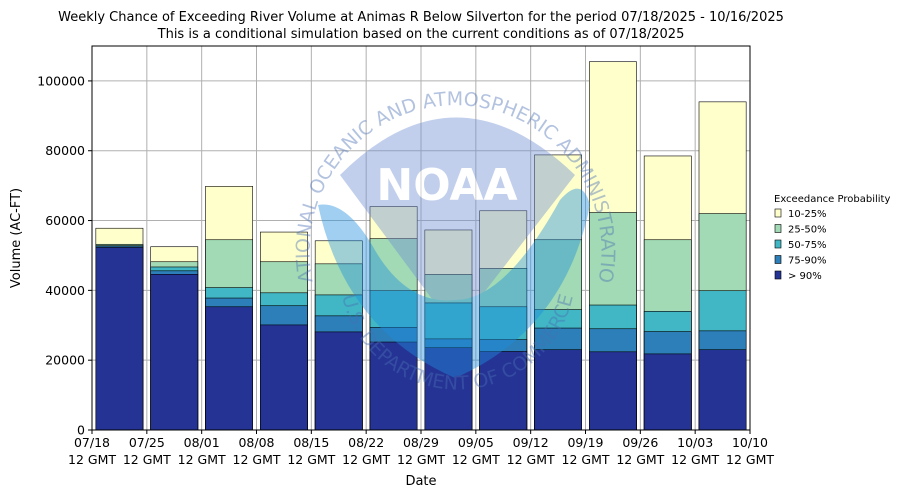 The image size is (917, 497). What do you see at coordinates (807, 230) in the screenshot?
I see `legend-label: 25-50%` at bounding box center [807, 230].